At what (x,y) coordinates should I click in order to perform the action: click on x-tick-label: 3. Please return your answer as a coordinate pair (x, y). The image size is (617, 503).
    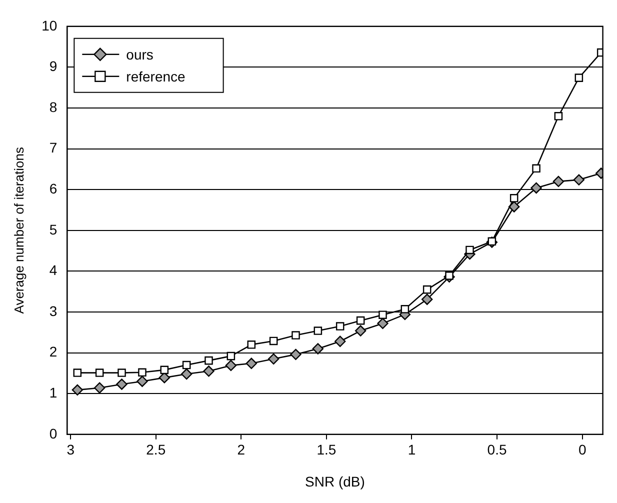
    Looking at the image, I should click on (70, 450).